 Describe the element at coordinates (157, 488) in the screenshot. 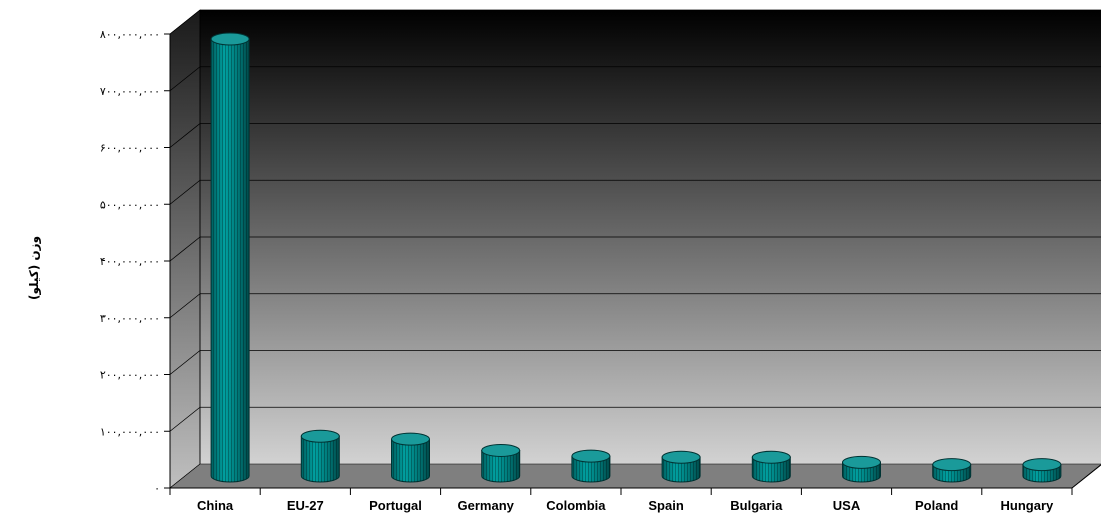

I see `y-tick-label: ۰` at that location.